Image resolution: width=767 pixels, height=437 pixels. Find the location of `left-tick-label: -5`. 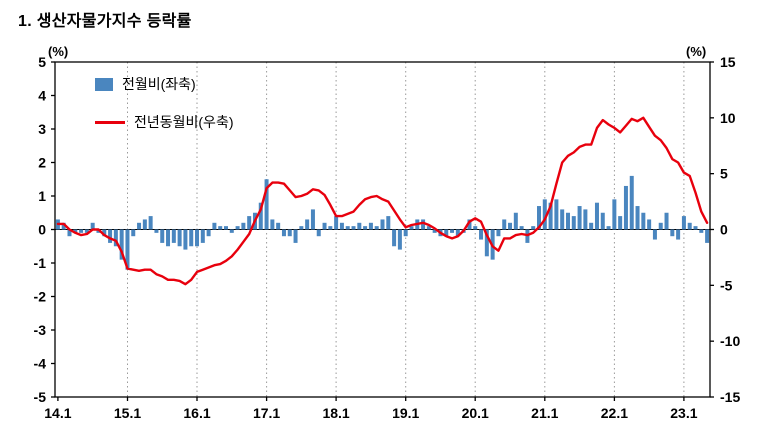

left-tick-label: -5 is located at coordinates (40, 397).